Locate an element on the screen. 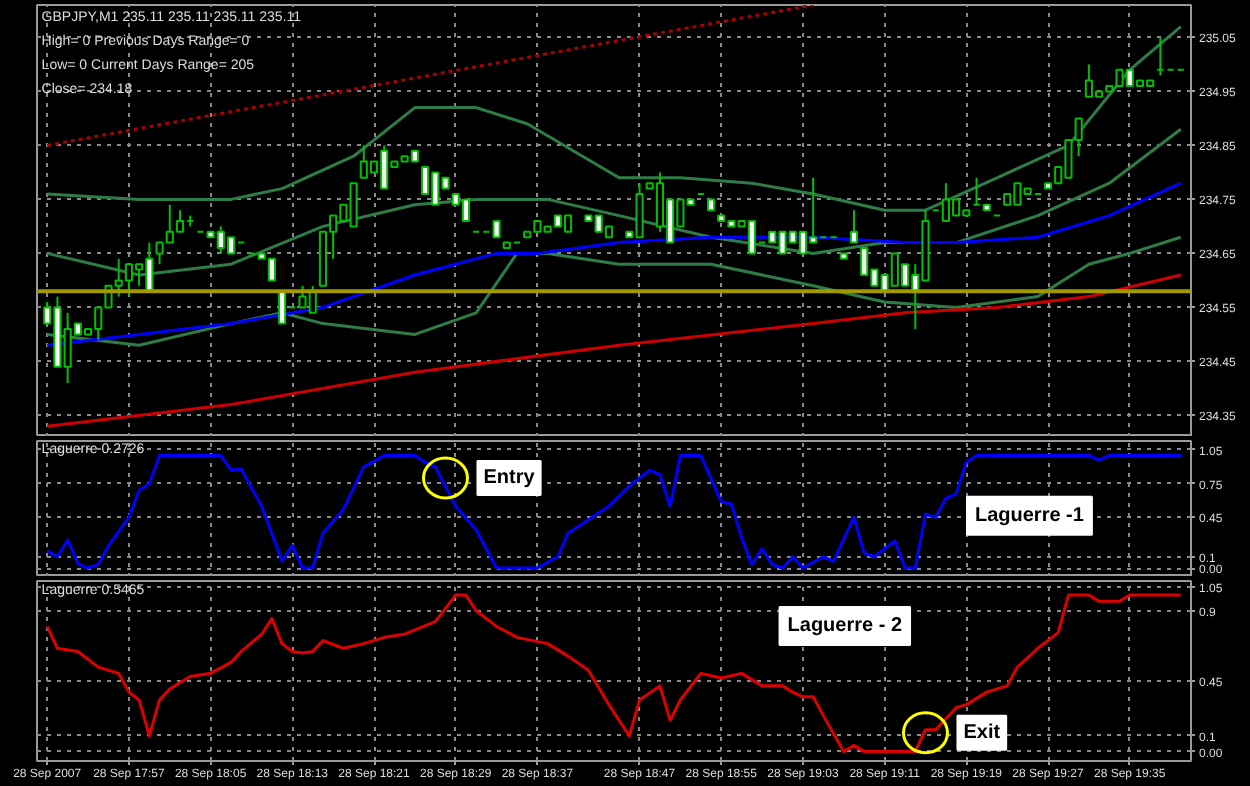  annotation: Laguerre -1 is located at coordinates (1029, 515).